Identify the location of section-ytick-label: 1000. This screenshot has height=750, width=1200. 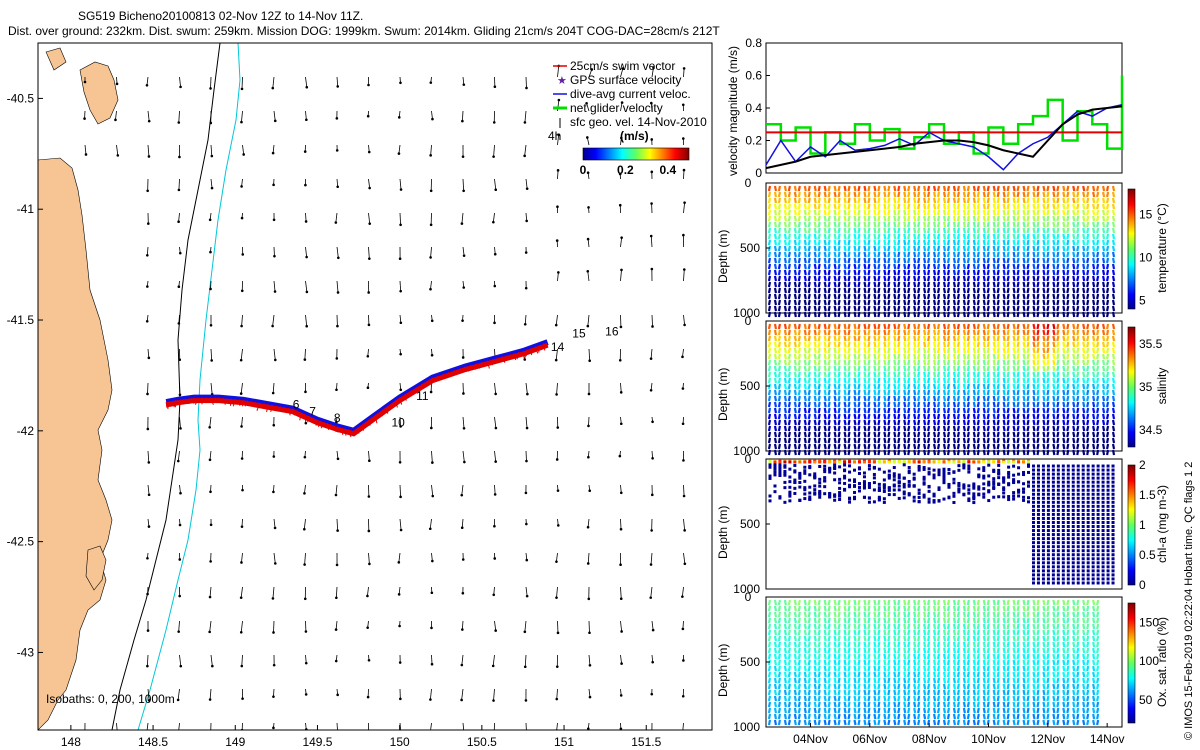
(746, 451).